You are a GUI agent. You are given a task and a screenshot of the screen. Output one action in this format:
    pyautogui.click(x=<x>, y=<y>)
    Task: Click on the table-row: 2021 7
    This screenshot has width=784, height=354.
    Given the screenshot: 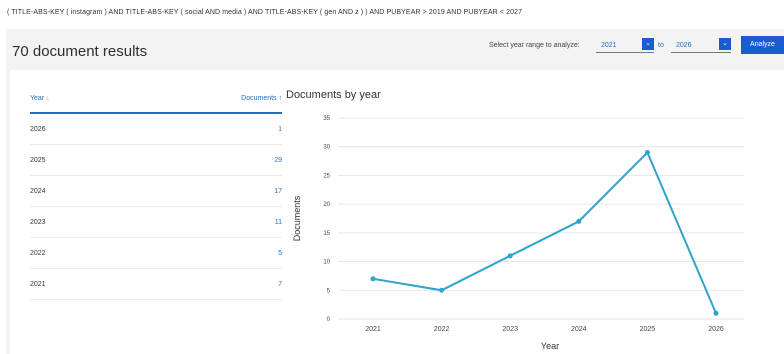 What is the action you would take?
    pyautogui.click(x=156, y=284)
    